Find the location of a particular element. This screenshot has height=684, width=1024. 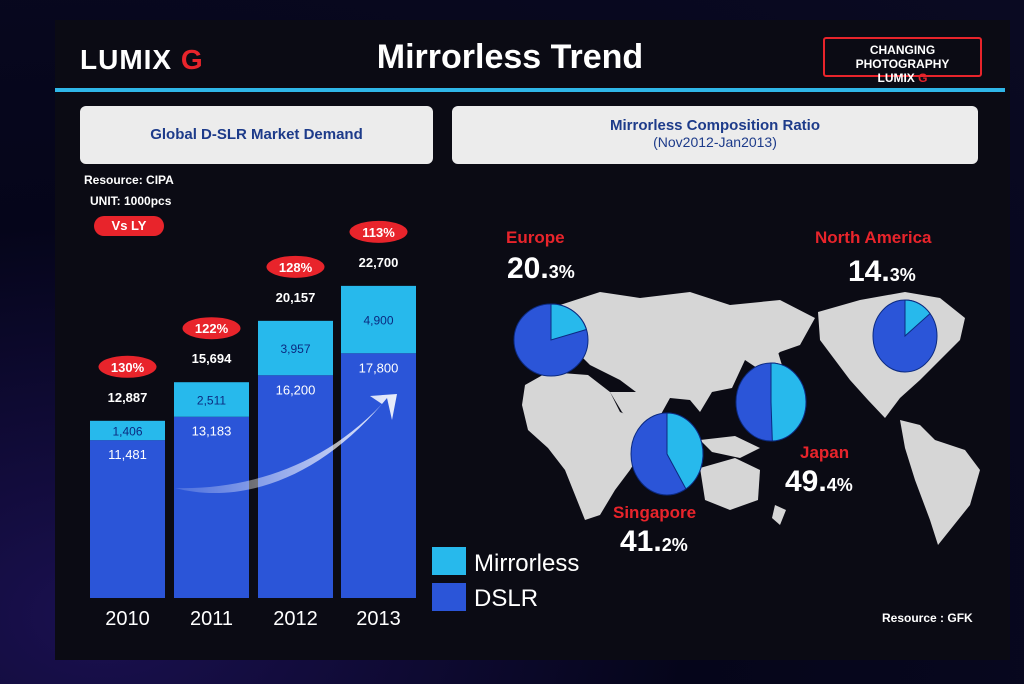

label-vs-ly-2010: 130% is located at coordinates (128, 367).